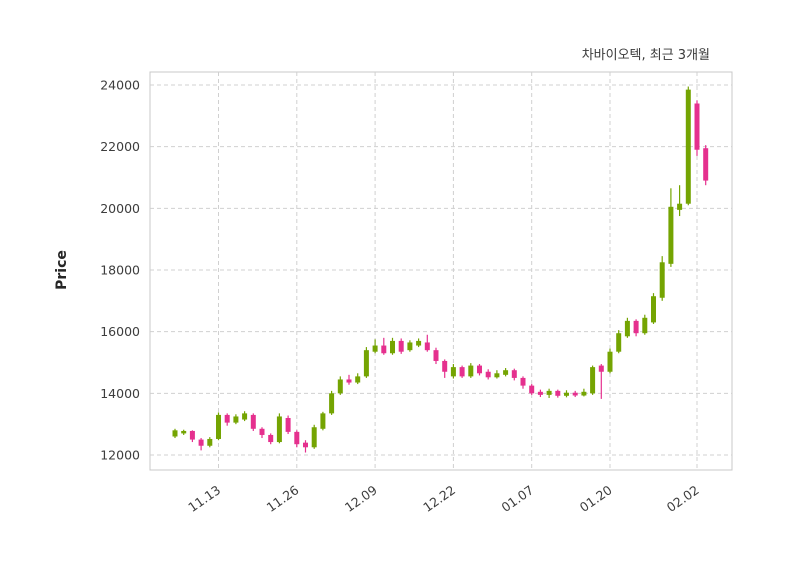  What do you see at coordinates (596, 498) in the screenshot?
I see `x-tick-label: 01.20` at bounding box center [596, 498].